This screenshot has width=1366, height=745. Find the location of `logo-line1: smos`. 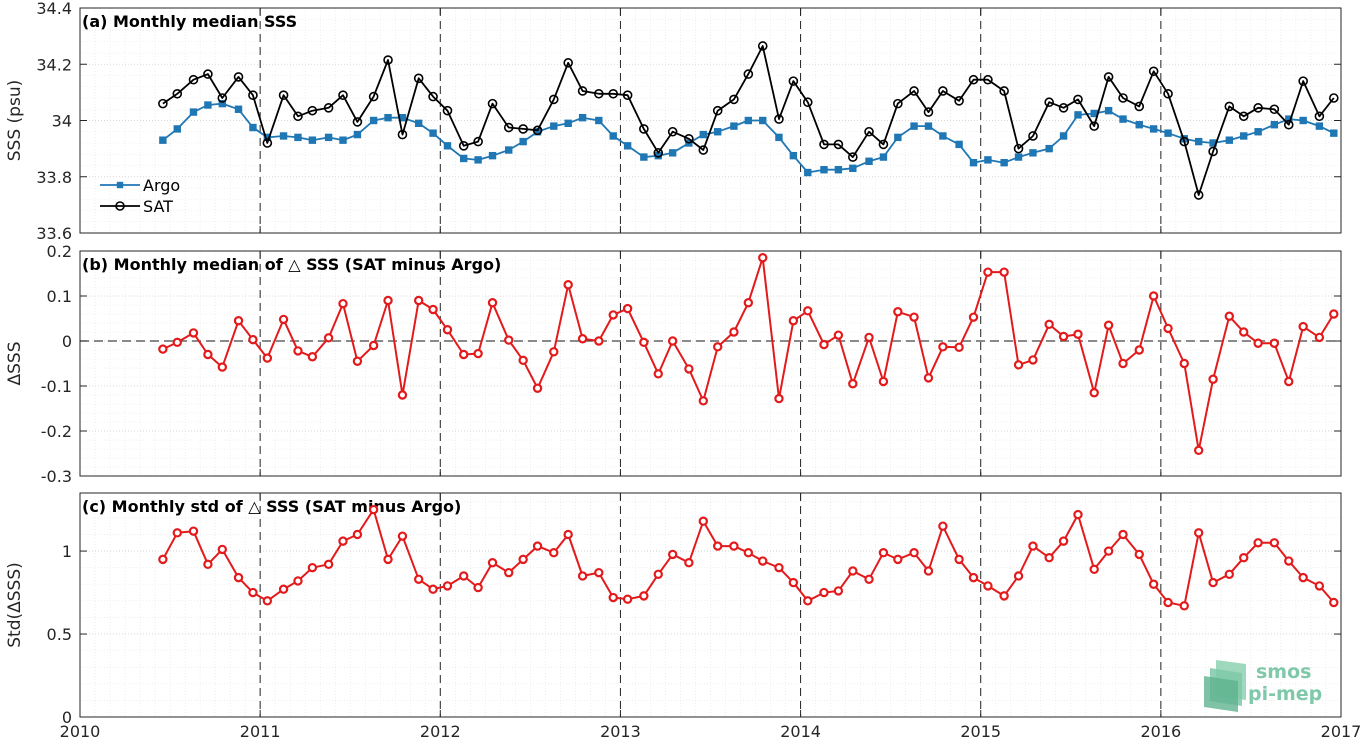

logo-line1: smos is located at coordinates (1283, 672).